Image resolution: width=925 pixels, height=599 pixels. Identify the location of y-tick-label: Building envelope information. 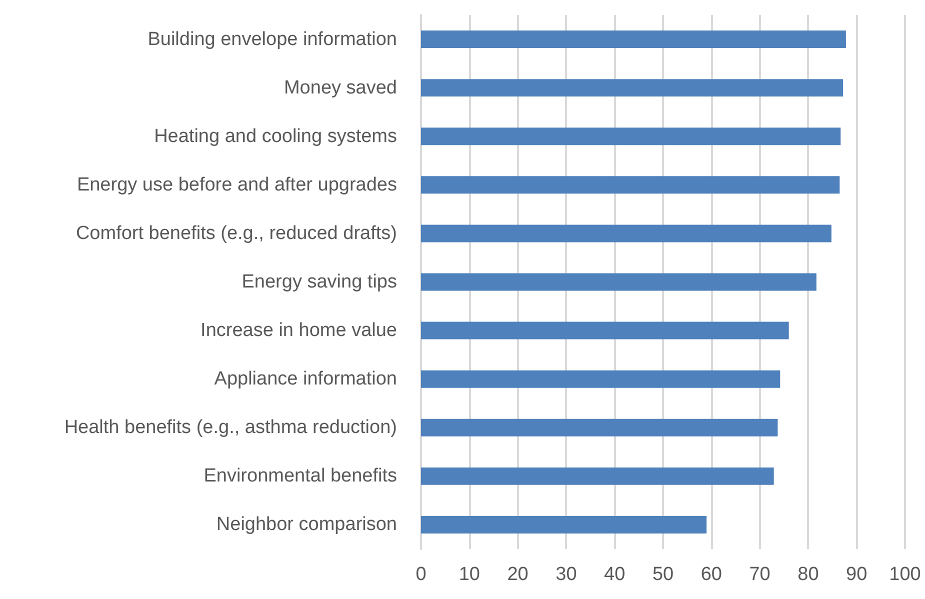
(272, 39).